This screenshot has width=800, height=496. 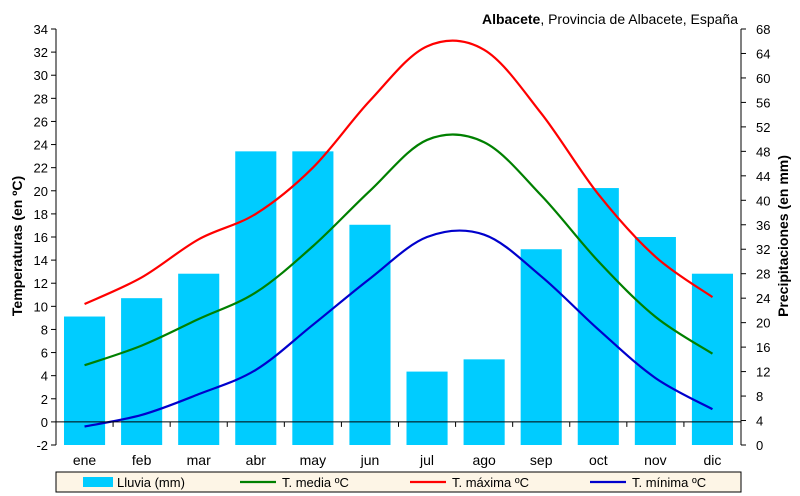 What do you see at coordinates (763, 274) in the screenshot?
I see `right-tick-label: 28` at bounding box center [763, 274].